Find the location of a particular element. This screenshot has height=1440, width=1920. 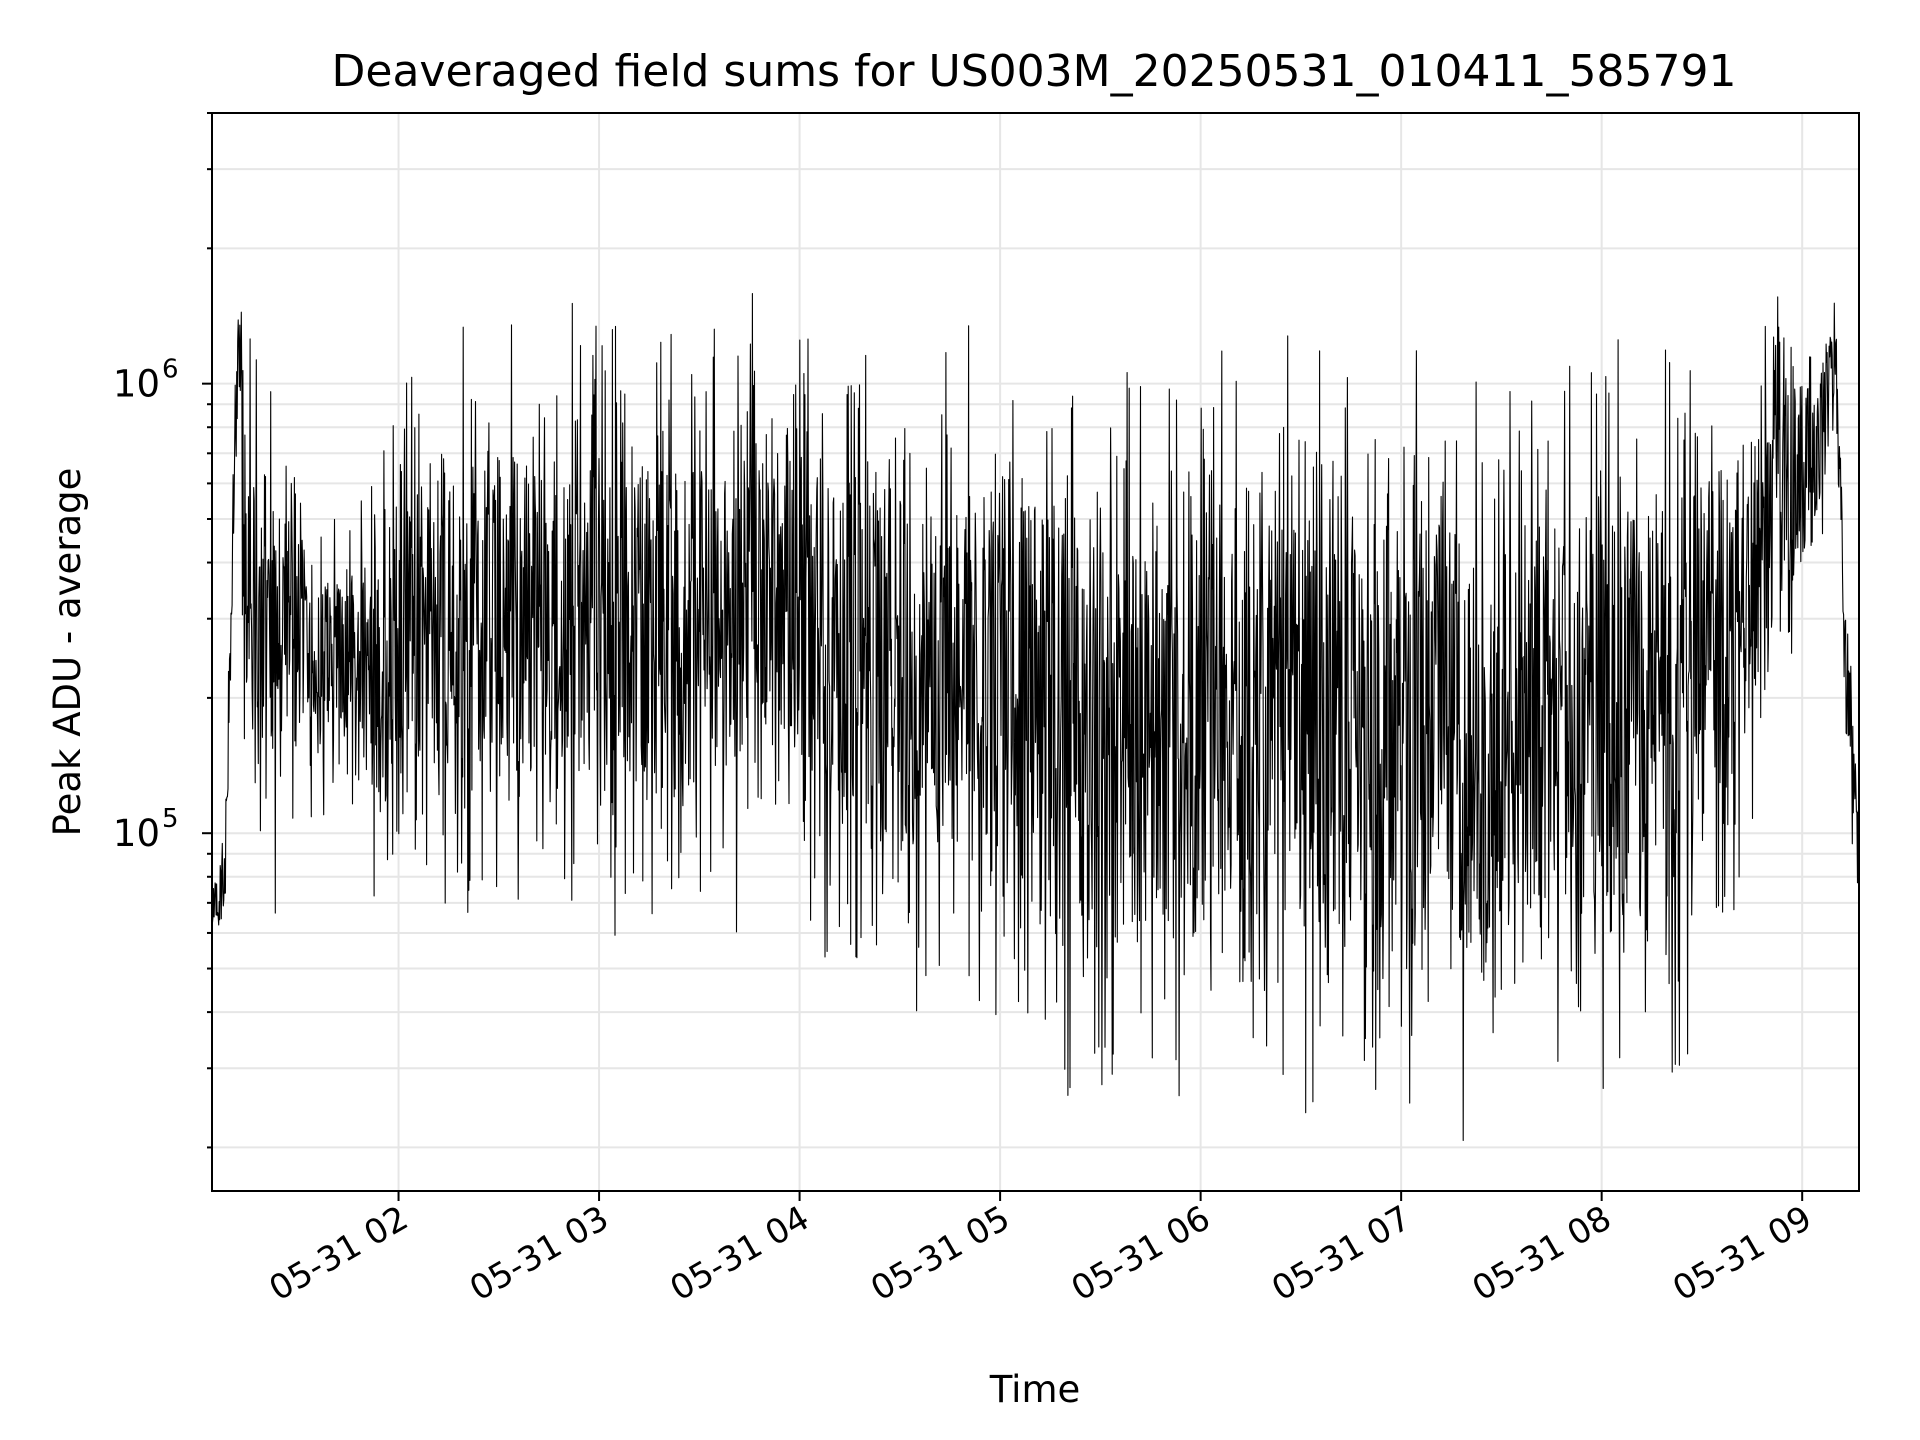

y-tick-exponent: 5 is located at coordinates (170, 819).